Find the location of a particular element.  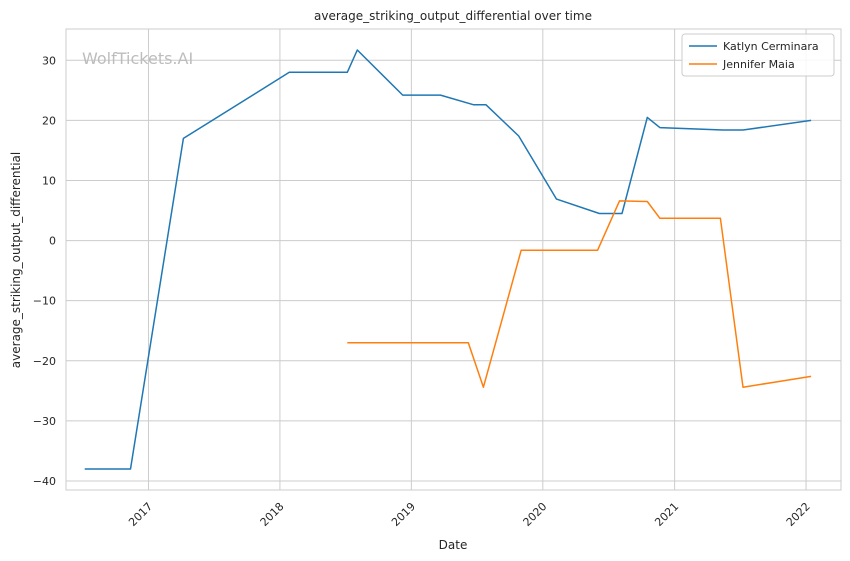

y-tick-label: −10 is located at coordinates (44, 301).